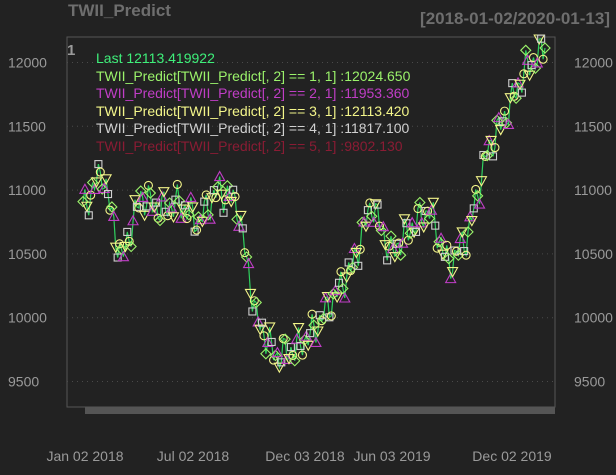 The width and height of the screenshot is (616, 475). Describe the element at coordinates (193, 456) in the screenshot. I see `x-tick-label: Jul 02 2018` at that location.